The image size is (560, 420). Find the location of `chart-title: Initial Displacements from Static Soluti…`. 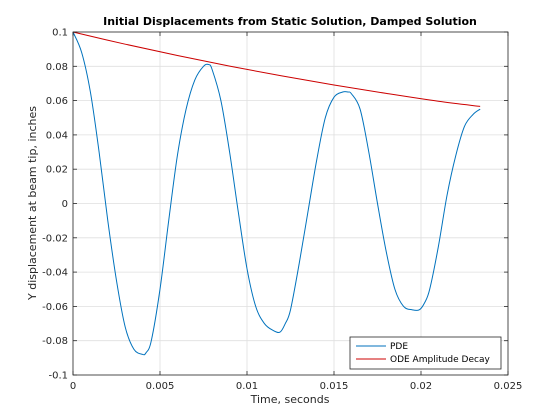

chart-title: Initial Displacements from Static Soluti… is located at coordinates (290, 21).